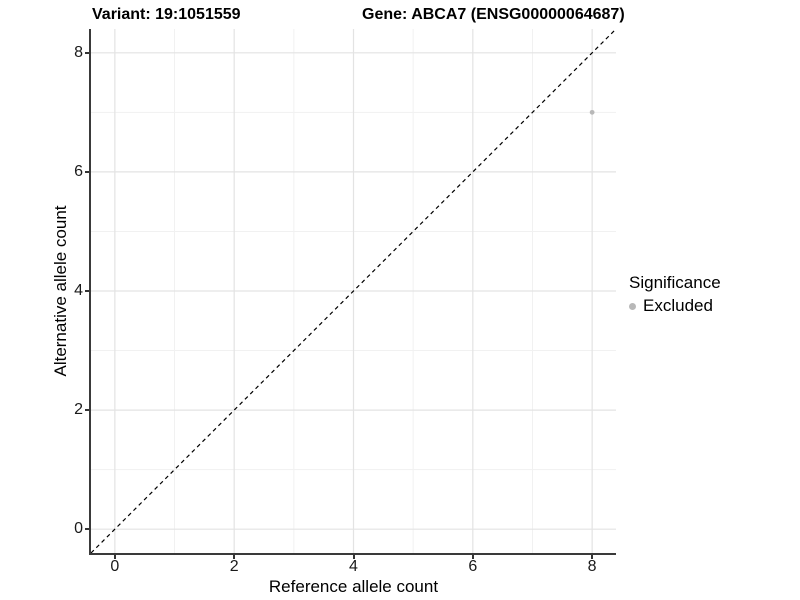 This screenshot has height=600, width=800. What do you see at coordinates (353, 566) in the screenshot?
I see `x-tick-label: 4` at bounding box center [353, 566].